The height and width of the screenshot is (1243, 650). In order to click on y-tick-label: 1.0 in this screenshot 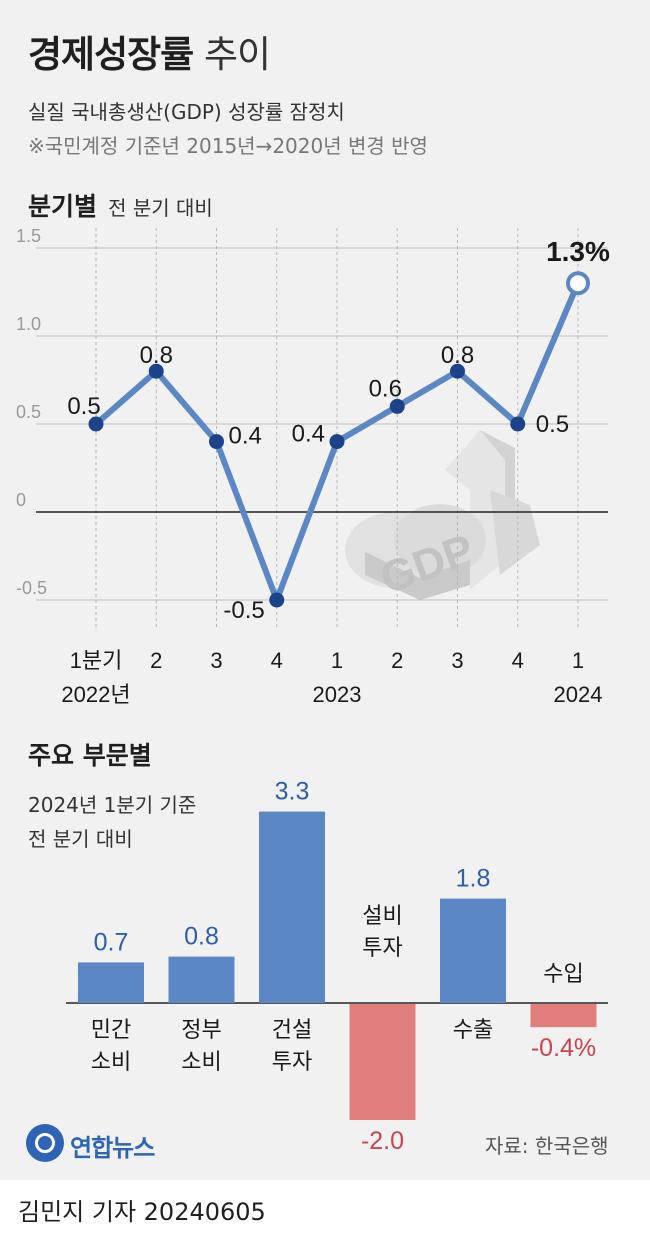, I will do `click(28, 324)`.